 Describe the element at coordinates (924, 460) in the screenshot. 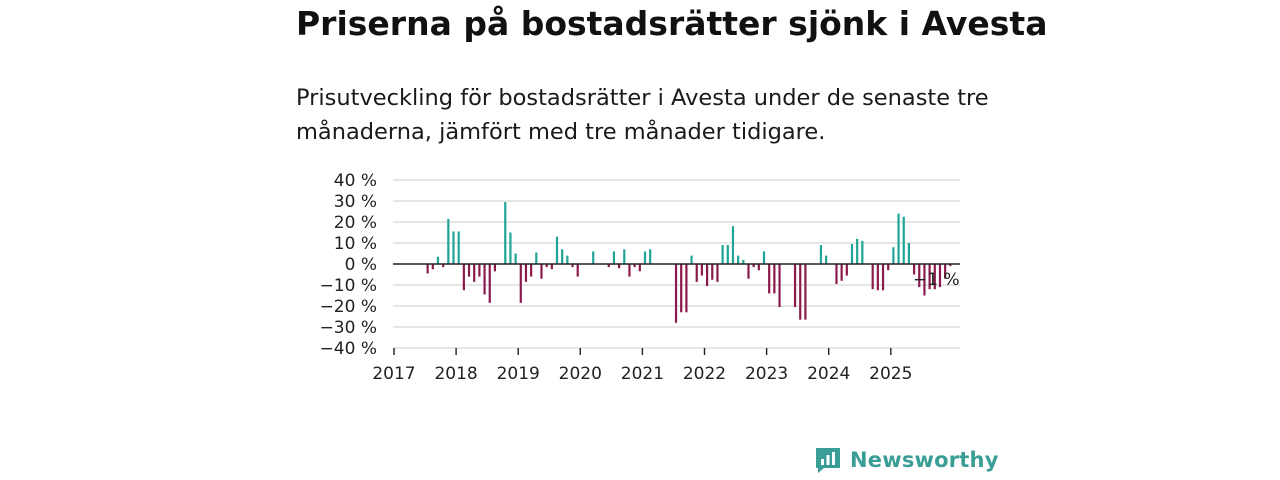

I see `brand-name: Newsworthy` at that location.